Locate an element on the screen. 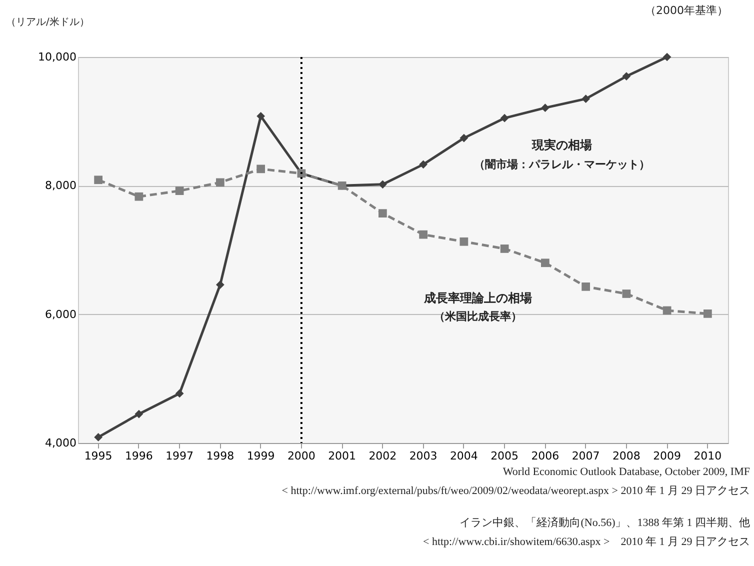 This screenshot has height=566, width=754. x-tick-label: 2004 is located at coordinates (464, 456).